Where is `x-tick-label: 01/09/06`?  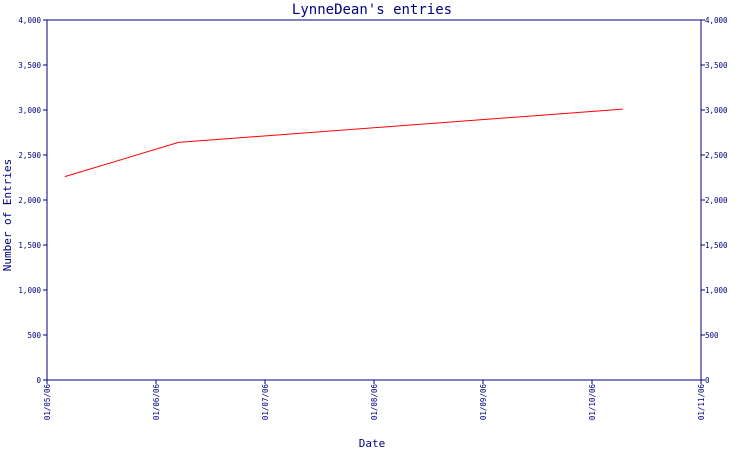
x-tick-label: 01/09/06 is located at coordinates (483, 402).